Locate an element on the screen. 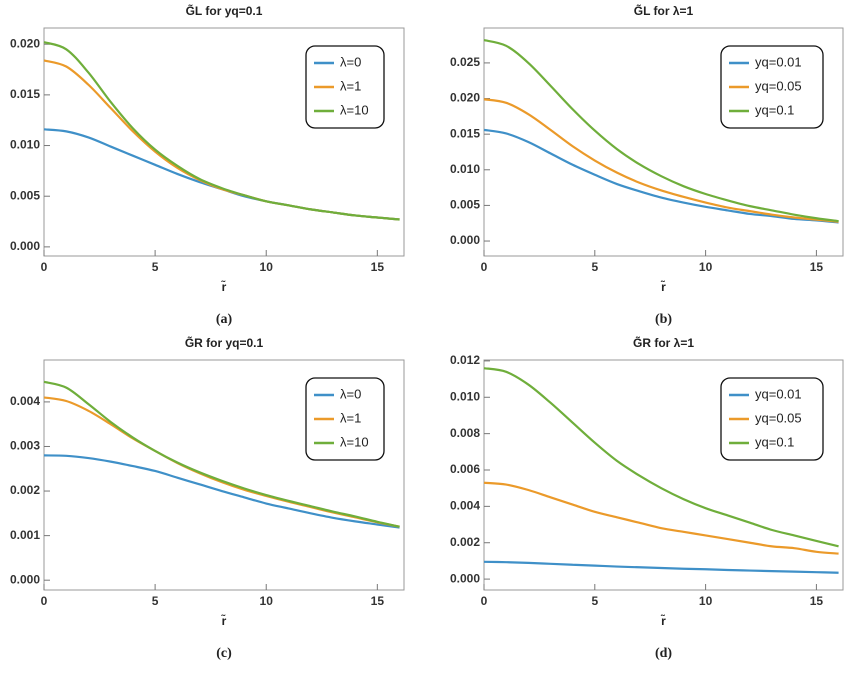  caption: (d) is located at coordinates (663, 653).